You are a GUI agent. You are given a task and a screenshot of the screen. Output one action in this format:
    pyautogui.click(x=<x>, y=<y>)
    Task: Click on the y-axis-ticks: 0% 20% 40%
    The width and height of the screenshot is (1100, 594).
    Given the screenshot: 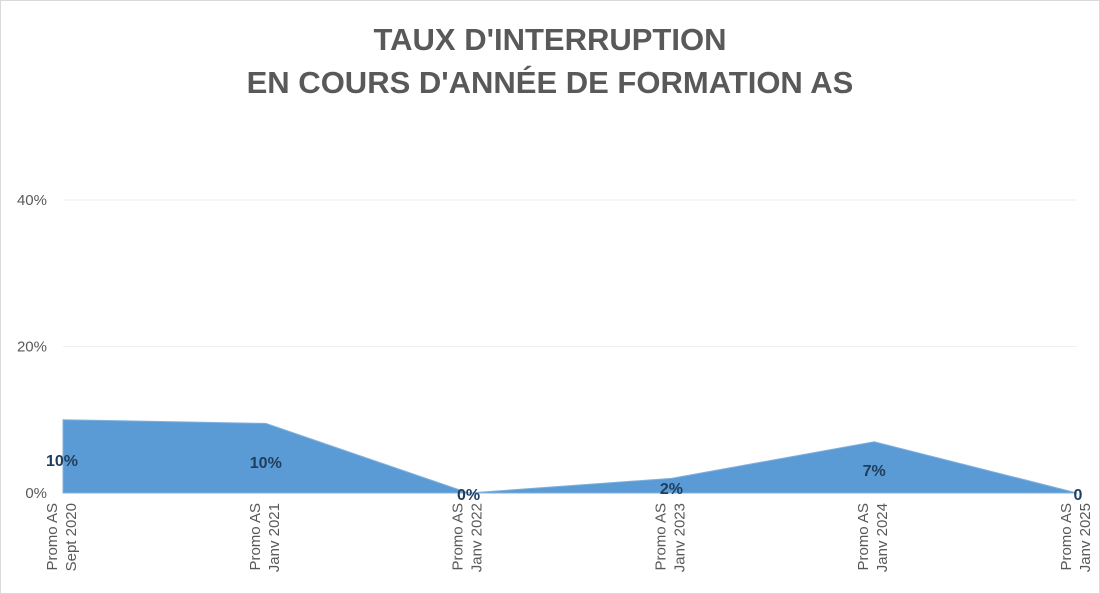 What is the action you would take?
    pyautogui.click(x=32, y=347)
    